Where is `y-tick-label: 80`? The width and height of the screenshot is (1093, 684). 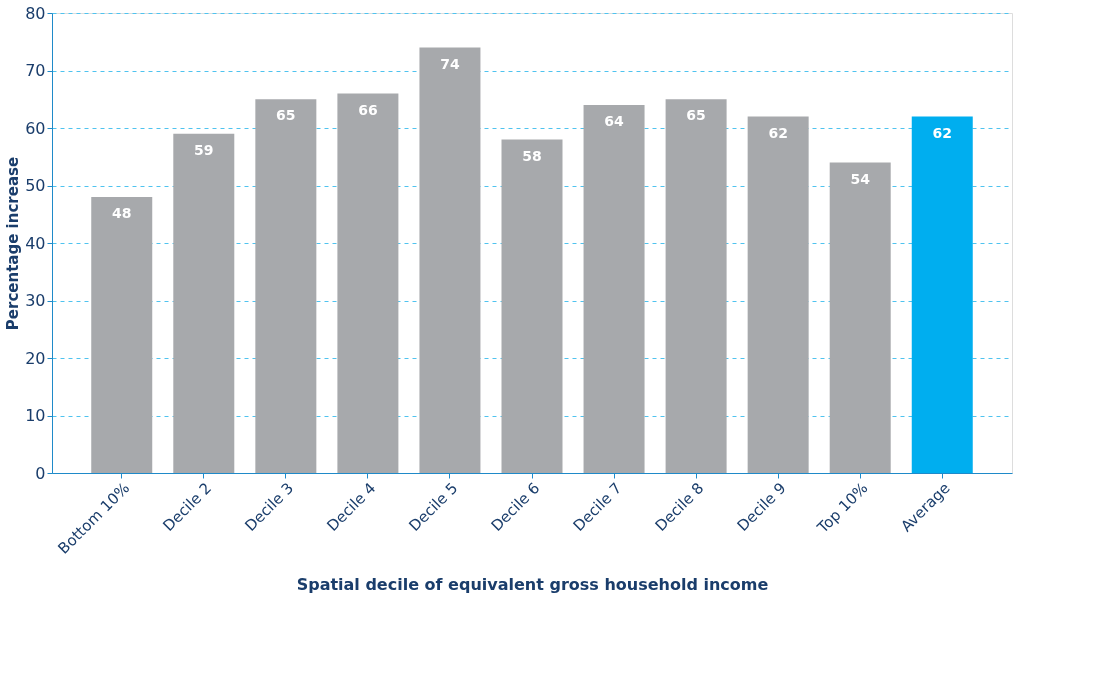 y-tick-label: 80 is located at coordinates (35, 13).